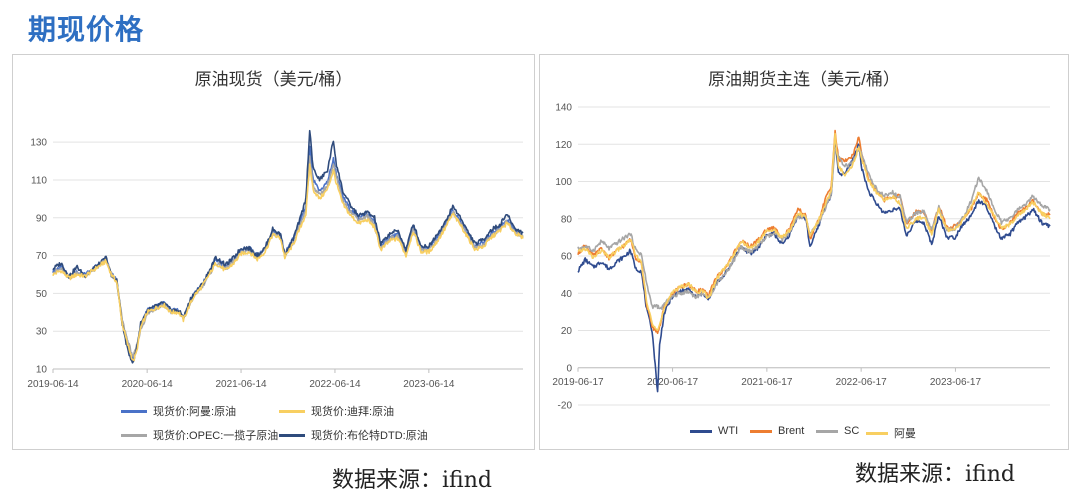  I want to click on legend-label-brent-dtd: 现货价:布伦特DTD:原油, so click(369, 436).